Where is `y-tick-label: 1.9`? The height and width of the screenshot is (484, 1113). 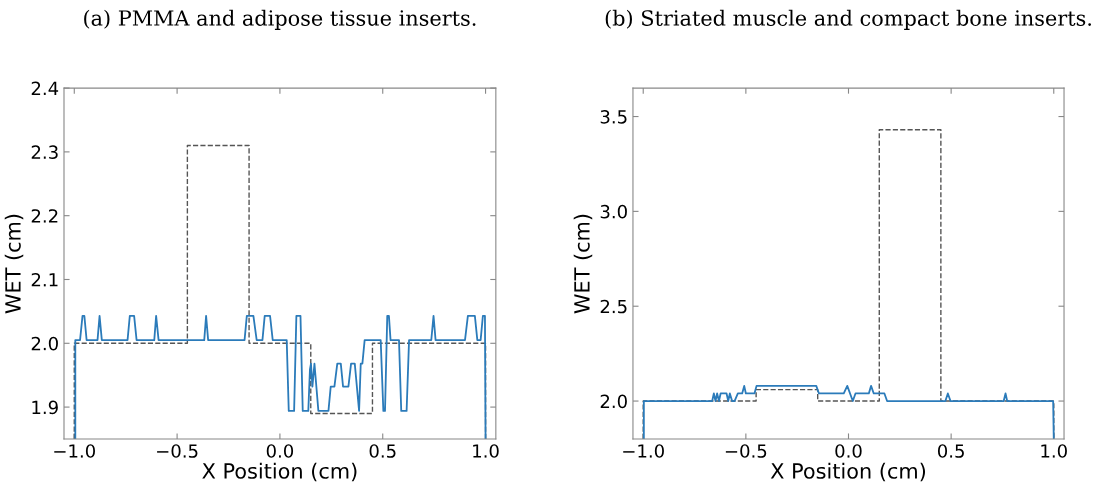 y-tick-label: 1.9 is located at coordinates (45, 407).